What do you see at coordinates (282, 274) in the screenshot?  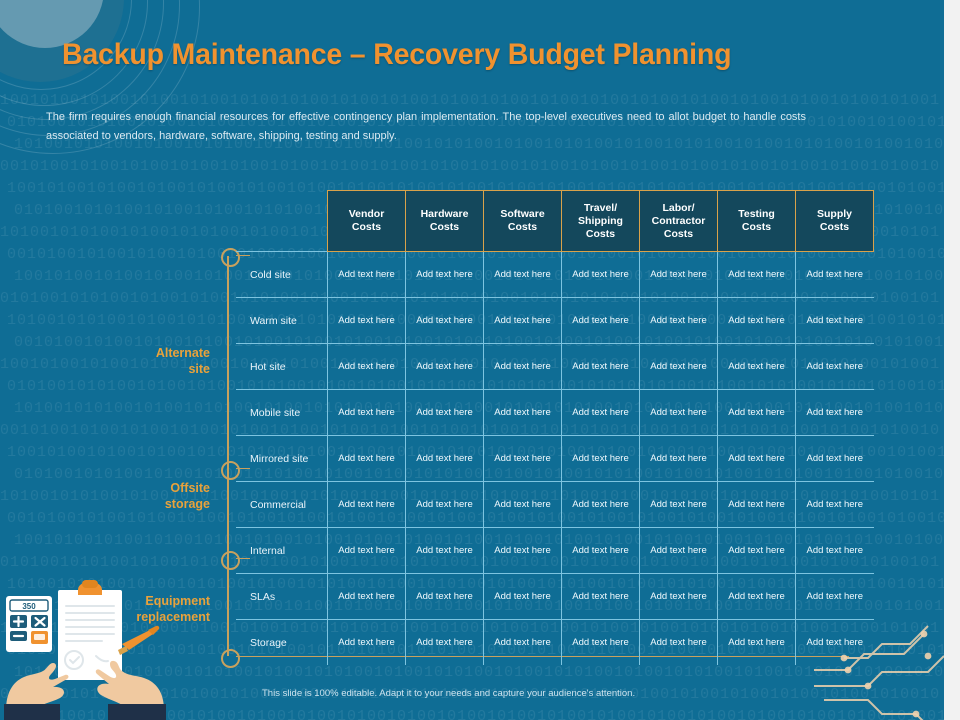 I see `row-label-cold-site: Cold site` at bounding box center [282, 274].